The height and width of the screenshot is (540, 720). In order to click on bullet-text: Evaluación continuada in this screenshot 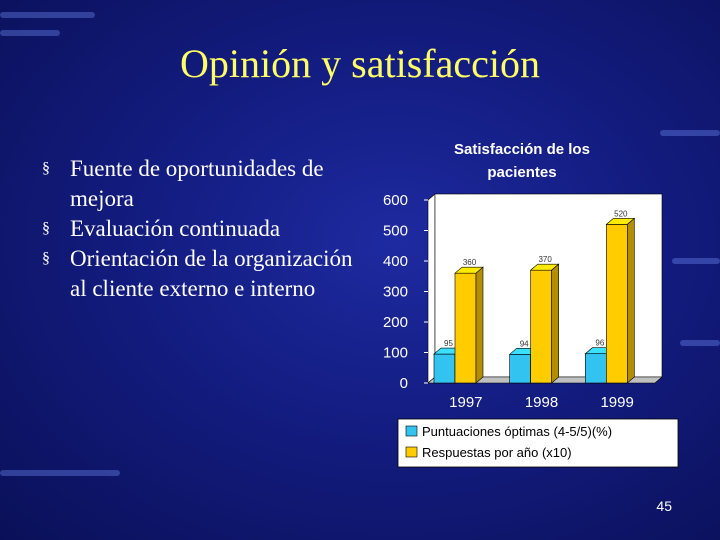, I will do `click(175, 228)`.